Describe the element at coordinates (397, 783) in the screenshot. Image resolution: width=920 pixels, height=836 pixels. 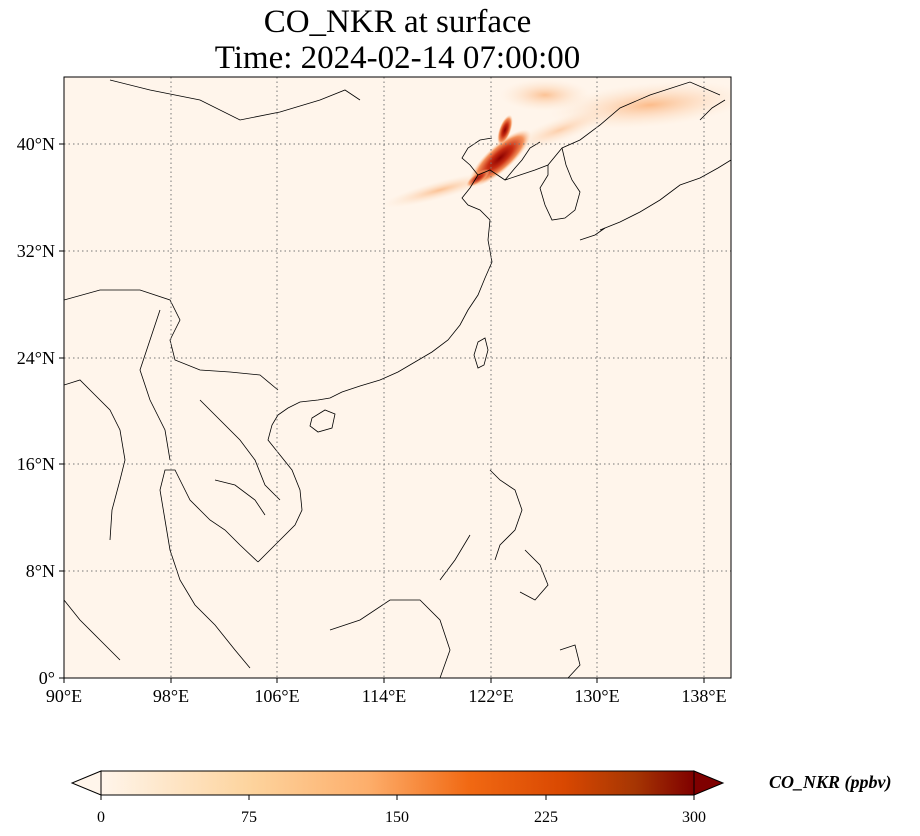
I see `colorbar-gradient` at that location.